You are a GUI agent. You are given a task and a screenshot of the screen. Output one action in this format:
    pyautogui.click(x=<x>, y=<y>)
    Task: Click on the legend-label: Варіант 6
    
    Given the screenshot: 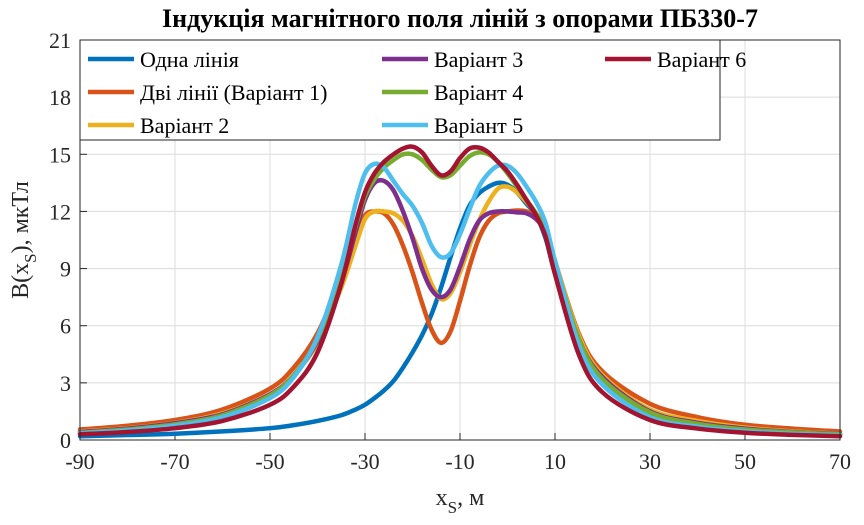 What is the action you would take?
    pyautogui.click(x=701, y=59)
    